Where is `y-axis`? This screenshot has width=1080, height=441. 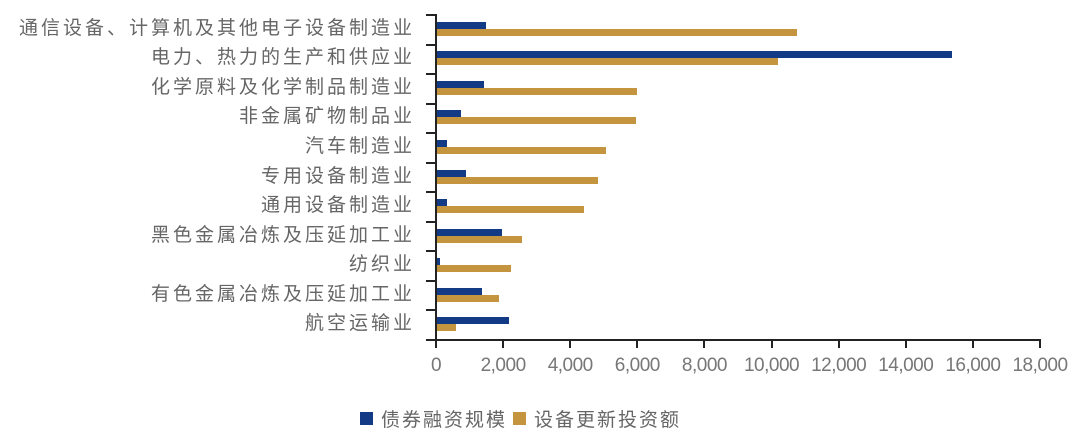 y-axis is located at coordinates (436, 177).